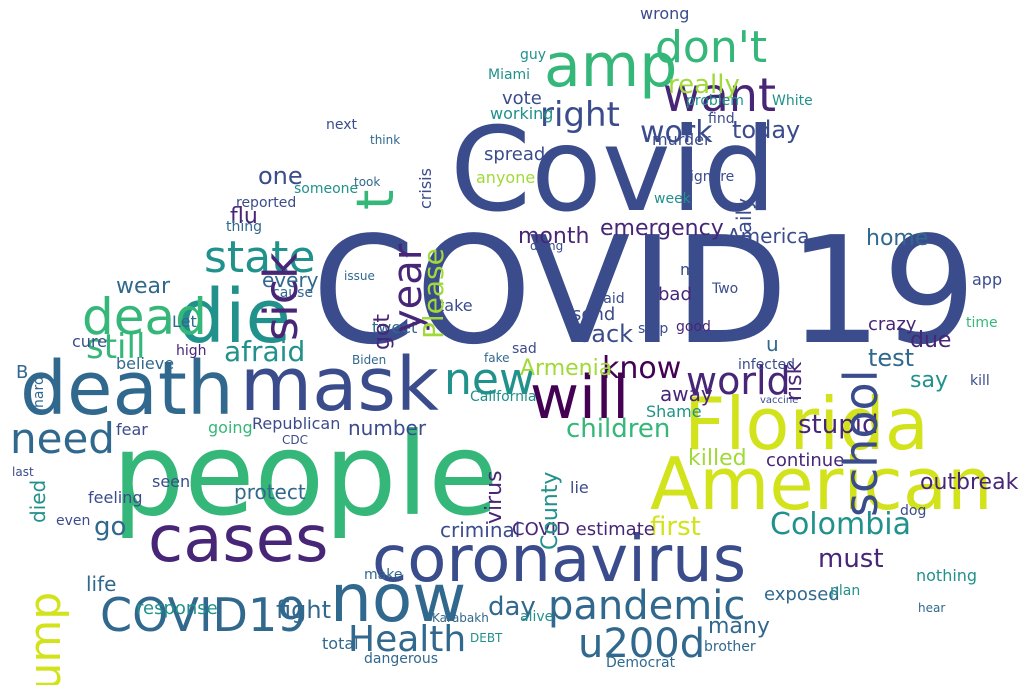 This screenshot has height=685, width=1024. Describe the element at coordinates (794, 381) in the screenshot. I see `word-risk: risk` at that location.